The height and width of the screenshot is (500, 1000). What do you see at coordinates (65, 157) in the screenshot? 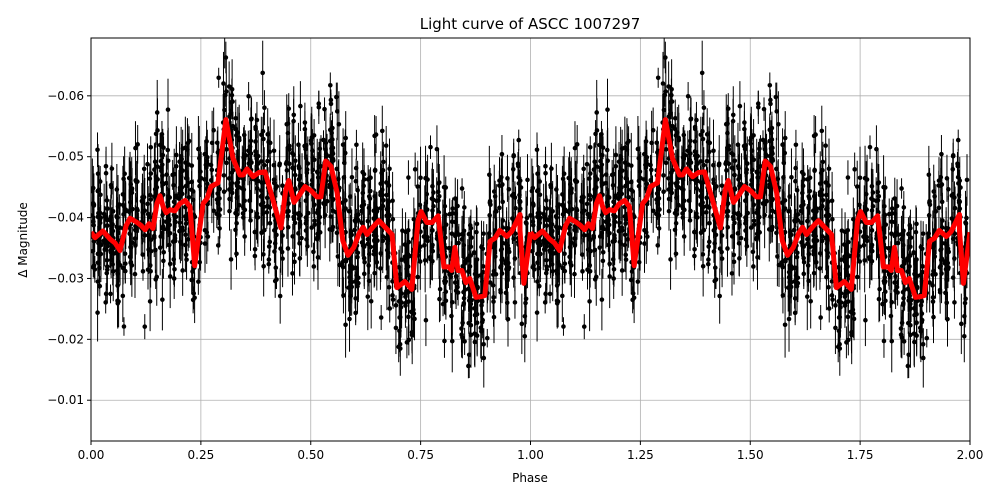
I see `y-tick-label: −0.05` at bounding box center [65, 157].